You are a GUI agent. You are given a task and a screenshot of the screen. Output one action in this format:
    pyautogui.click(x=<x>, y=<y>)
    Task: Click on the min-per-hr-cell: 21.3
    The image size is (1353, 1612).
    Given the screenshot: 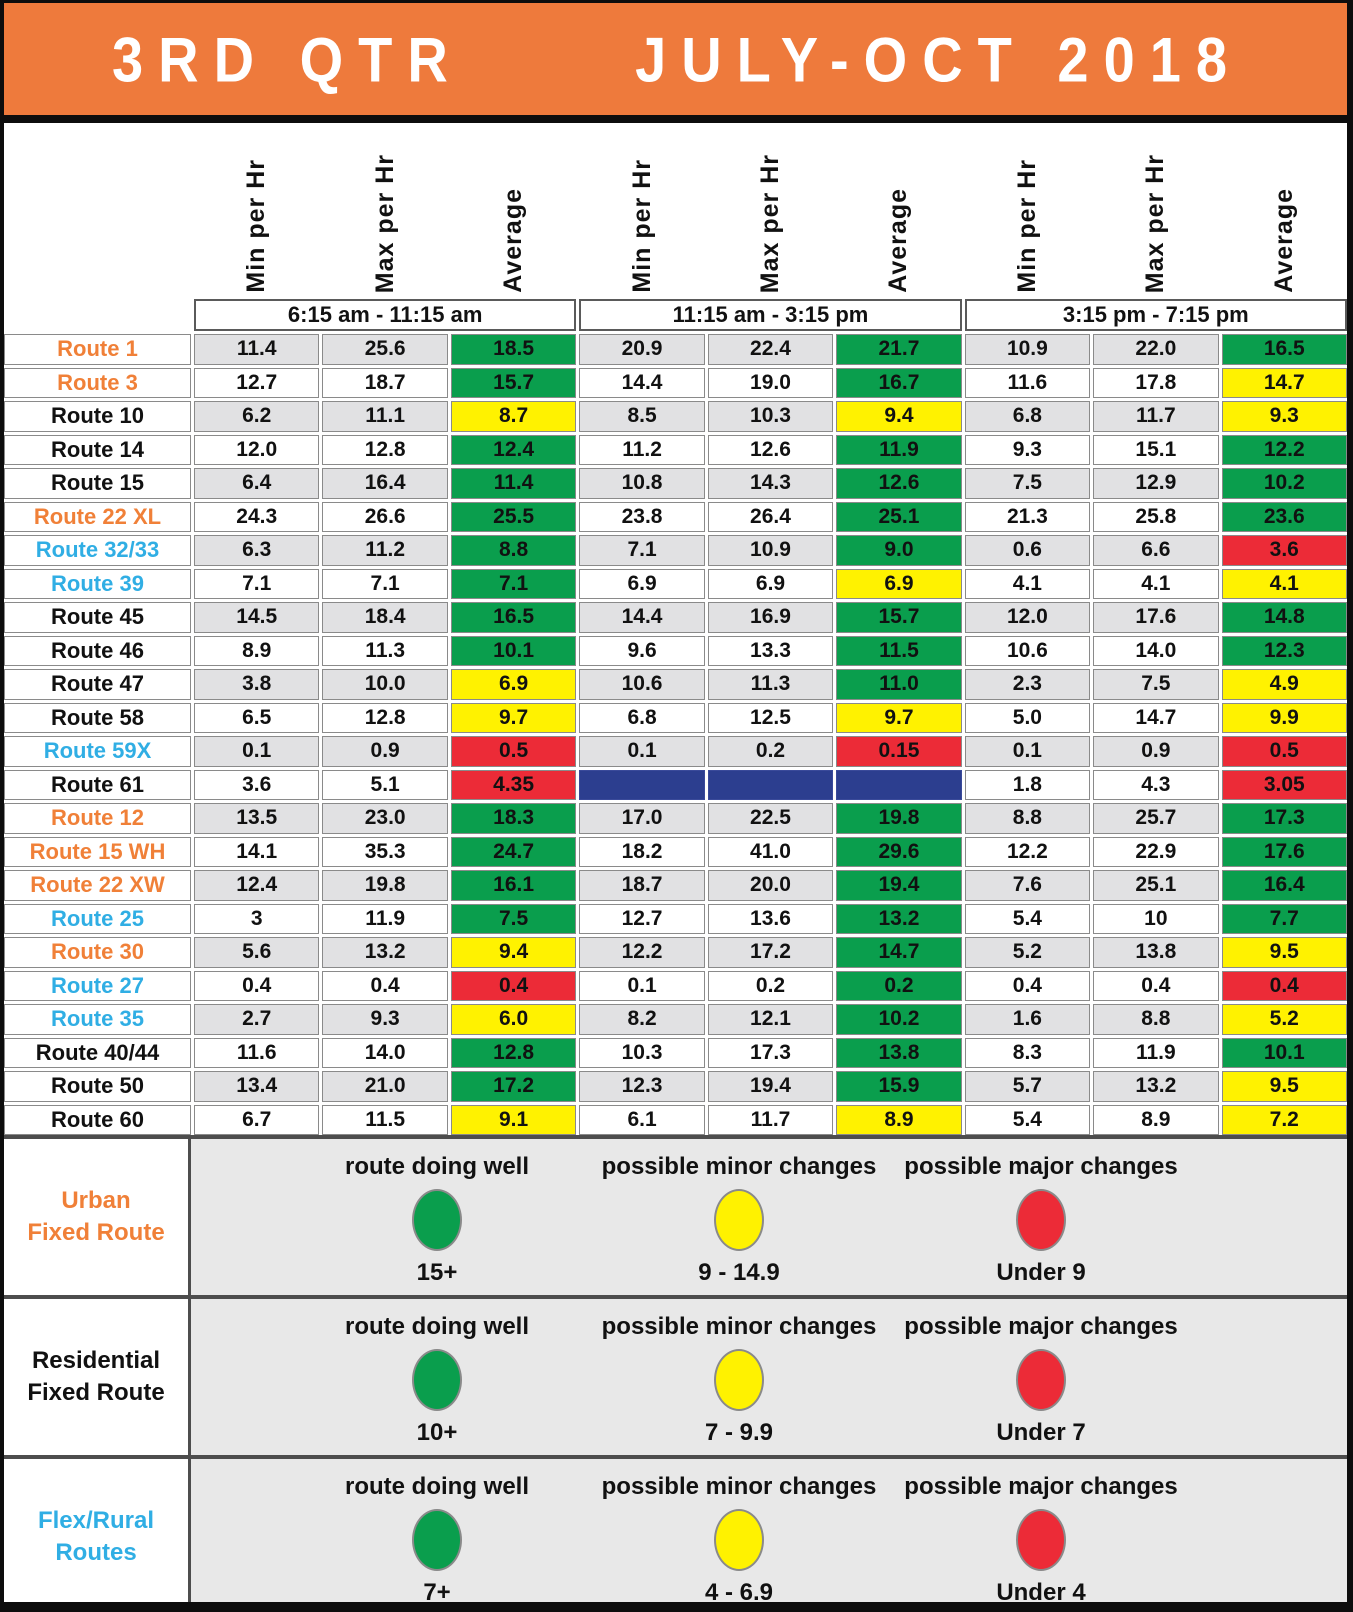 What is the action you would take?
    pyautogui.click(x=1027, y=516)
    